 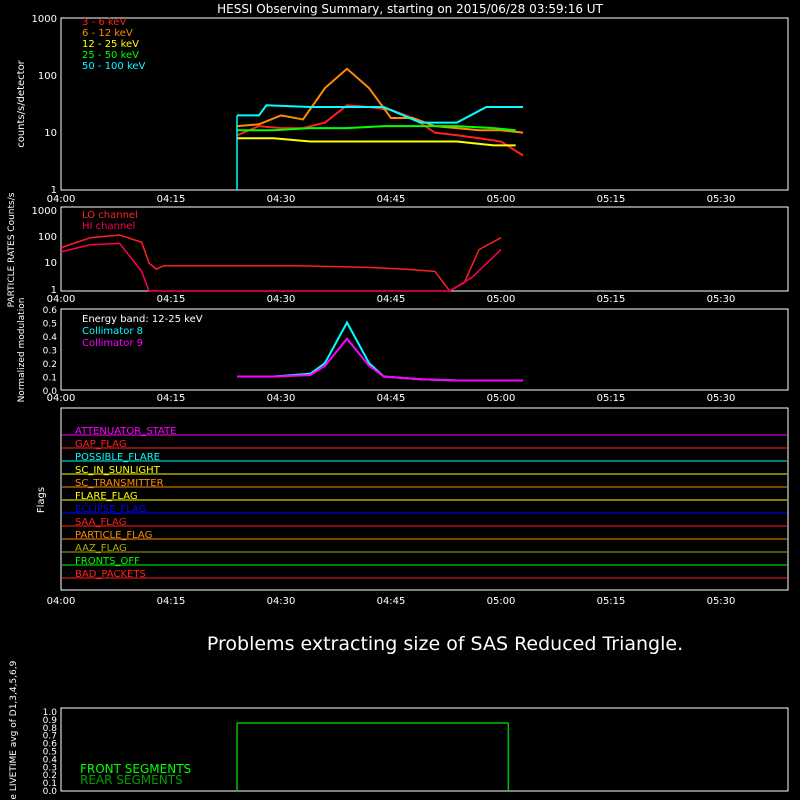 I want to click on flag-label-1: GAP_FLAG, so click(x=101, y=444).